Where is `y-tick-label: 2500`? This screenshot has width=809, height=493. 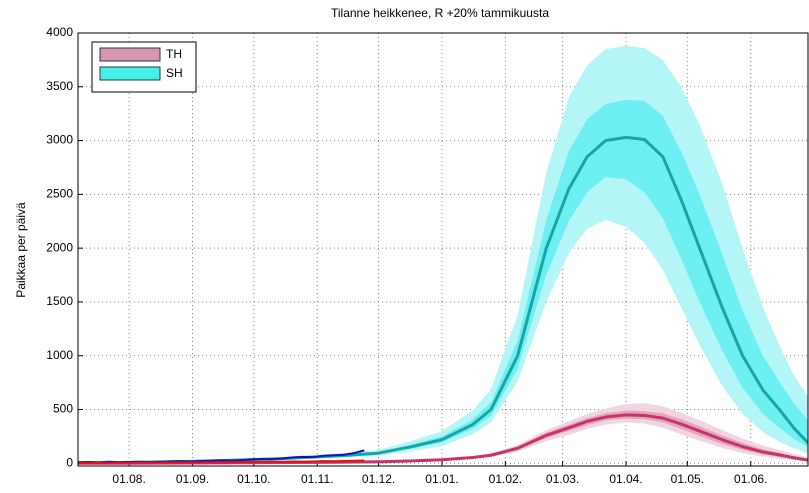 y-tick-label: 2500 is located at coordinates (59, 194).